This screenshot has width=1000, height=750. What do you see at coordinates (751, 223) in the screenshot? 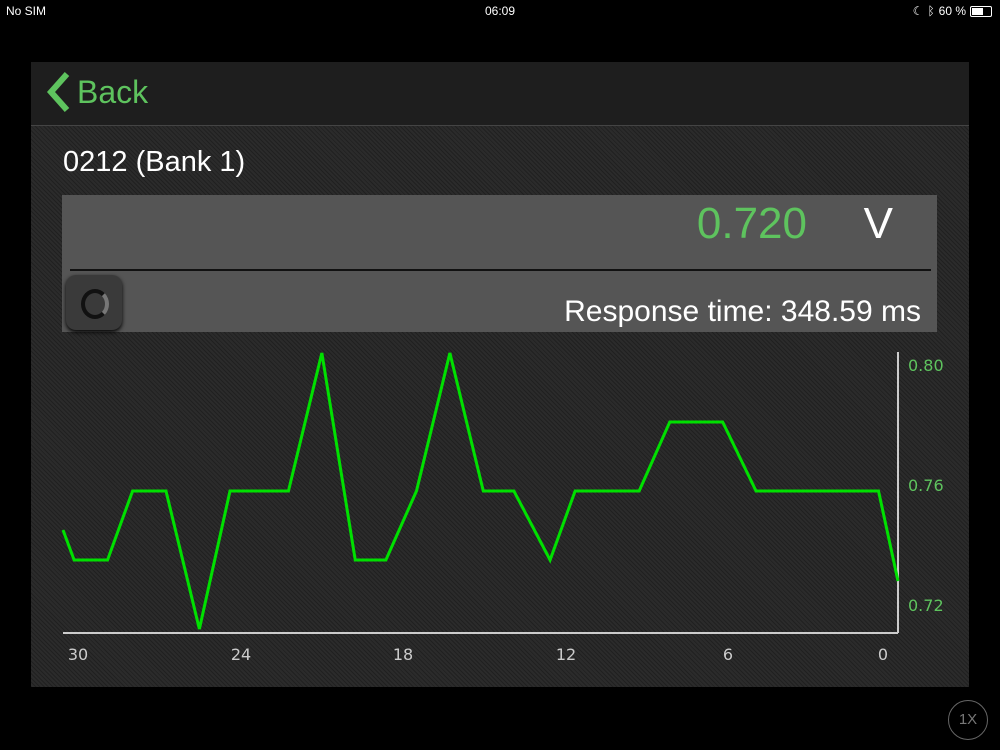
I see `sensor-value: 0.720` at bounding box center [751, 223].